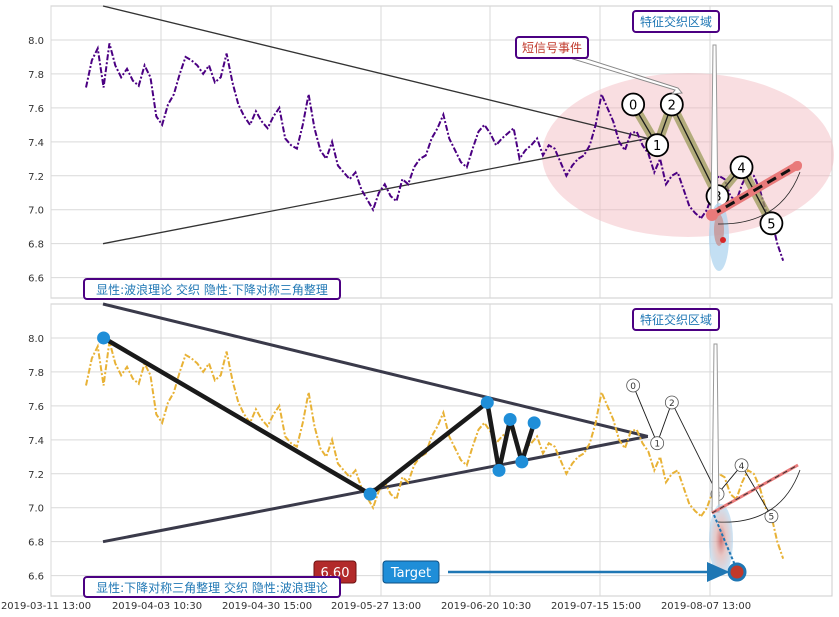 Image resolution: width=839 pixels, height=617 pixels. What do you see at coordinates (737, 572) in the screenshot?
I see `target-marker` at bounding box center [737, 572].